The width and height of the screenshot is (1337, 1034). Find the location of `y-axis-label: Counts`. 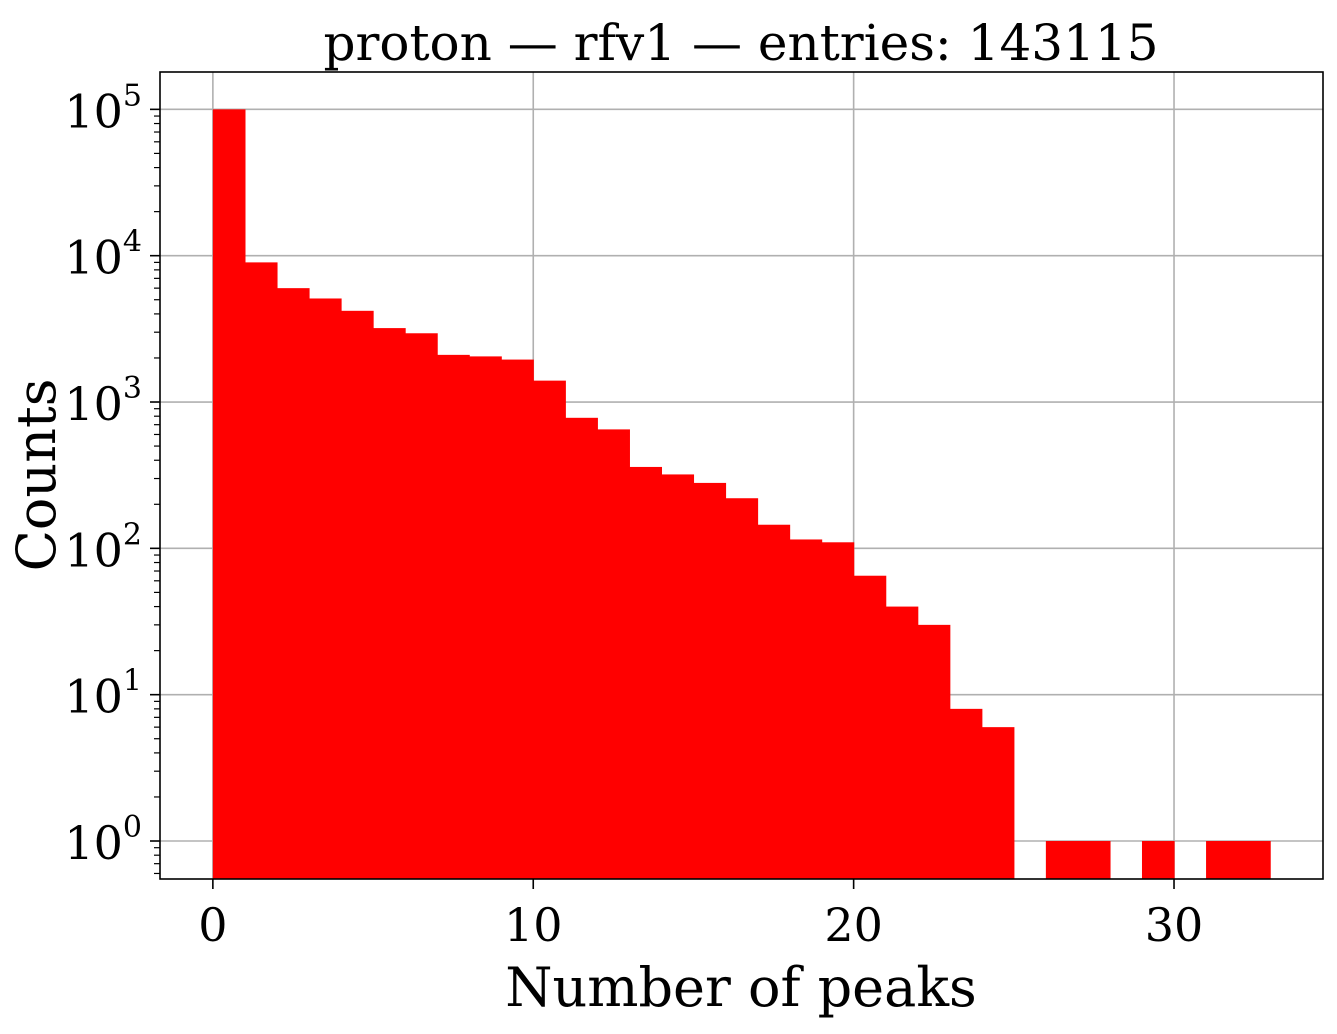

y-axis-label: Counts is located at coordinates (36, 475).